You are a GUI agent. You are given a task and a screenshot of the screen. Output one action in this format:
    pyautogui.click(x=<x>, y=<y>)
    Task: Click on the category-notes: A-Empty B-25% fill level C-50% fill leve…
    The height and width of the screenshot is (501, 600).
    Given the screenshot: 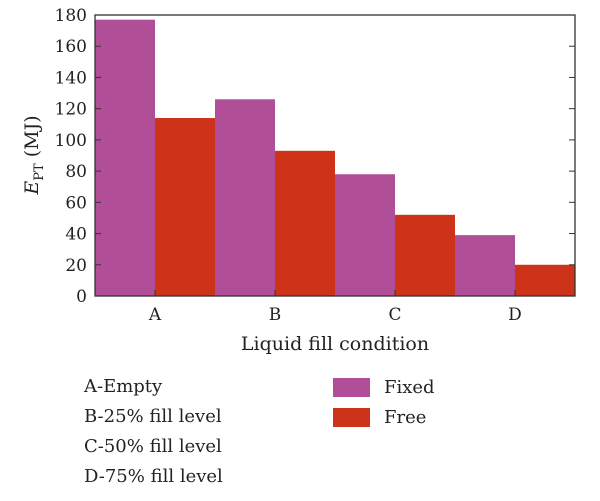 What is the action you would take?
    pyautogui.click(x=153, y=432)
    